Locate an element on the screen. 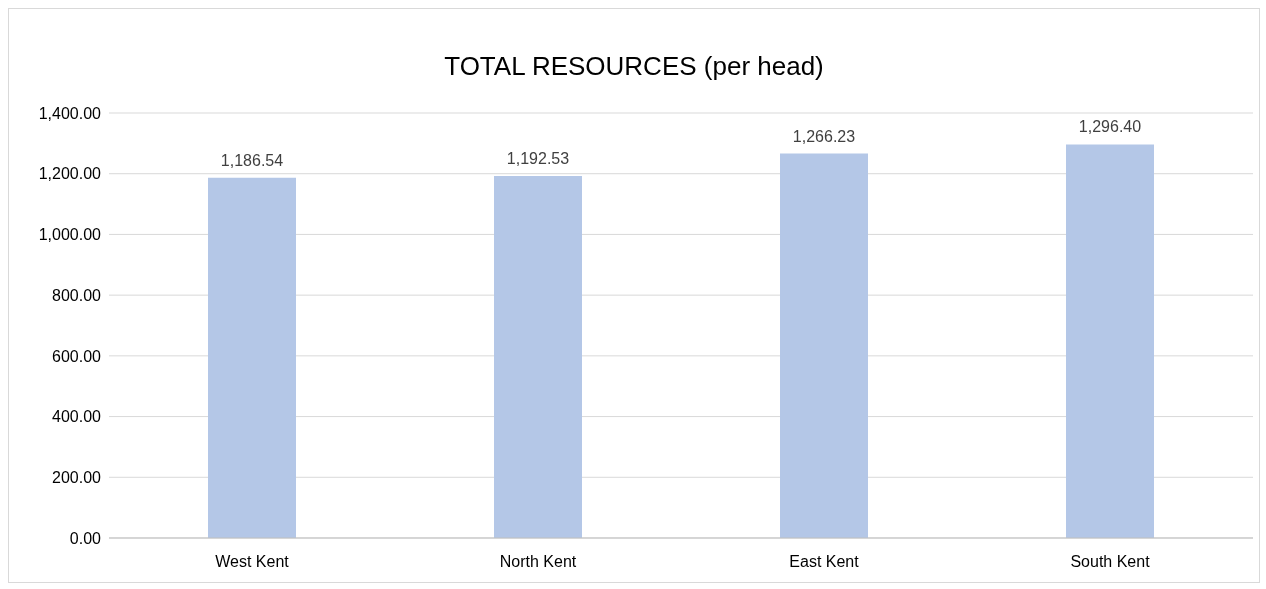 The height and width of the screenshot is (589, 1266). y-tick-label: 800.00 is located at coordinates (77, 295).